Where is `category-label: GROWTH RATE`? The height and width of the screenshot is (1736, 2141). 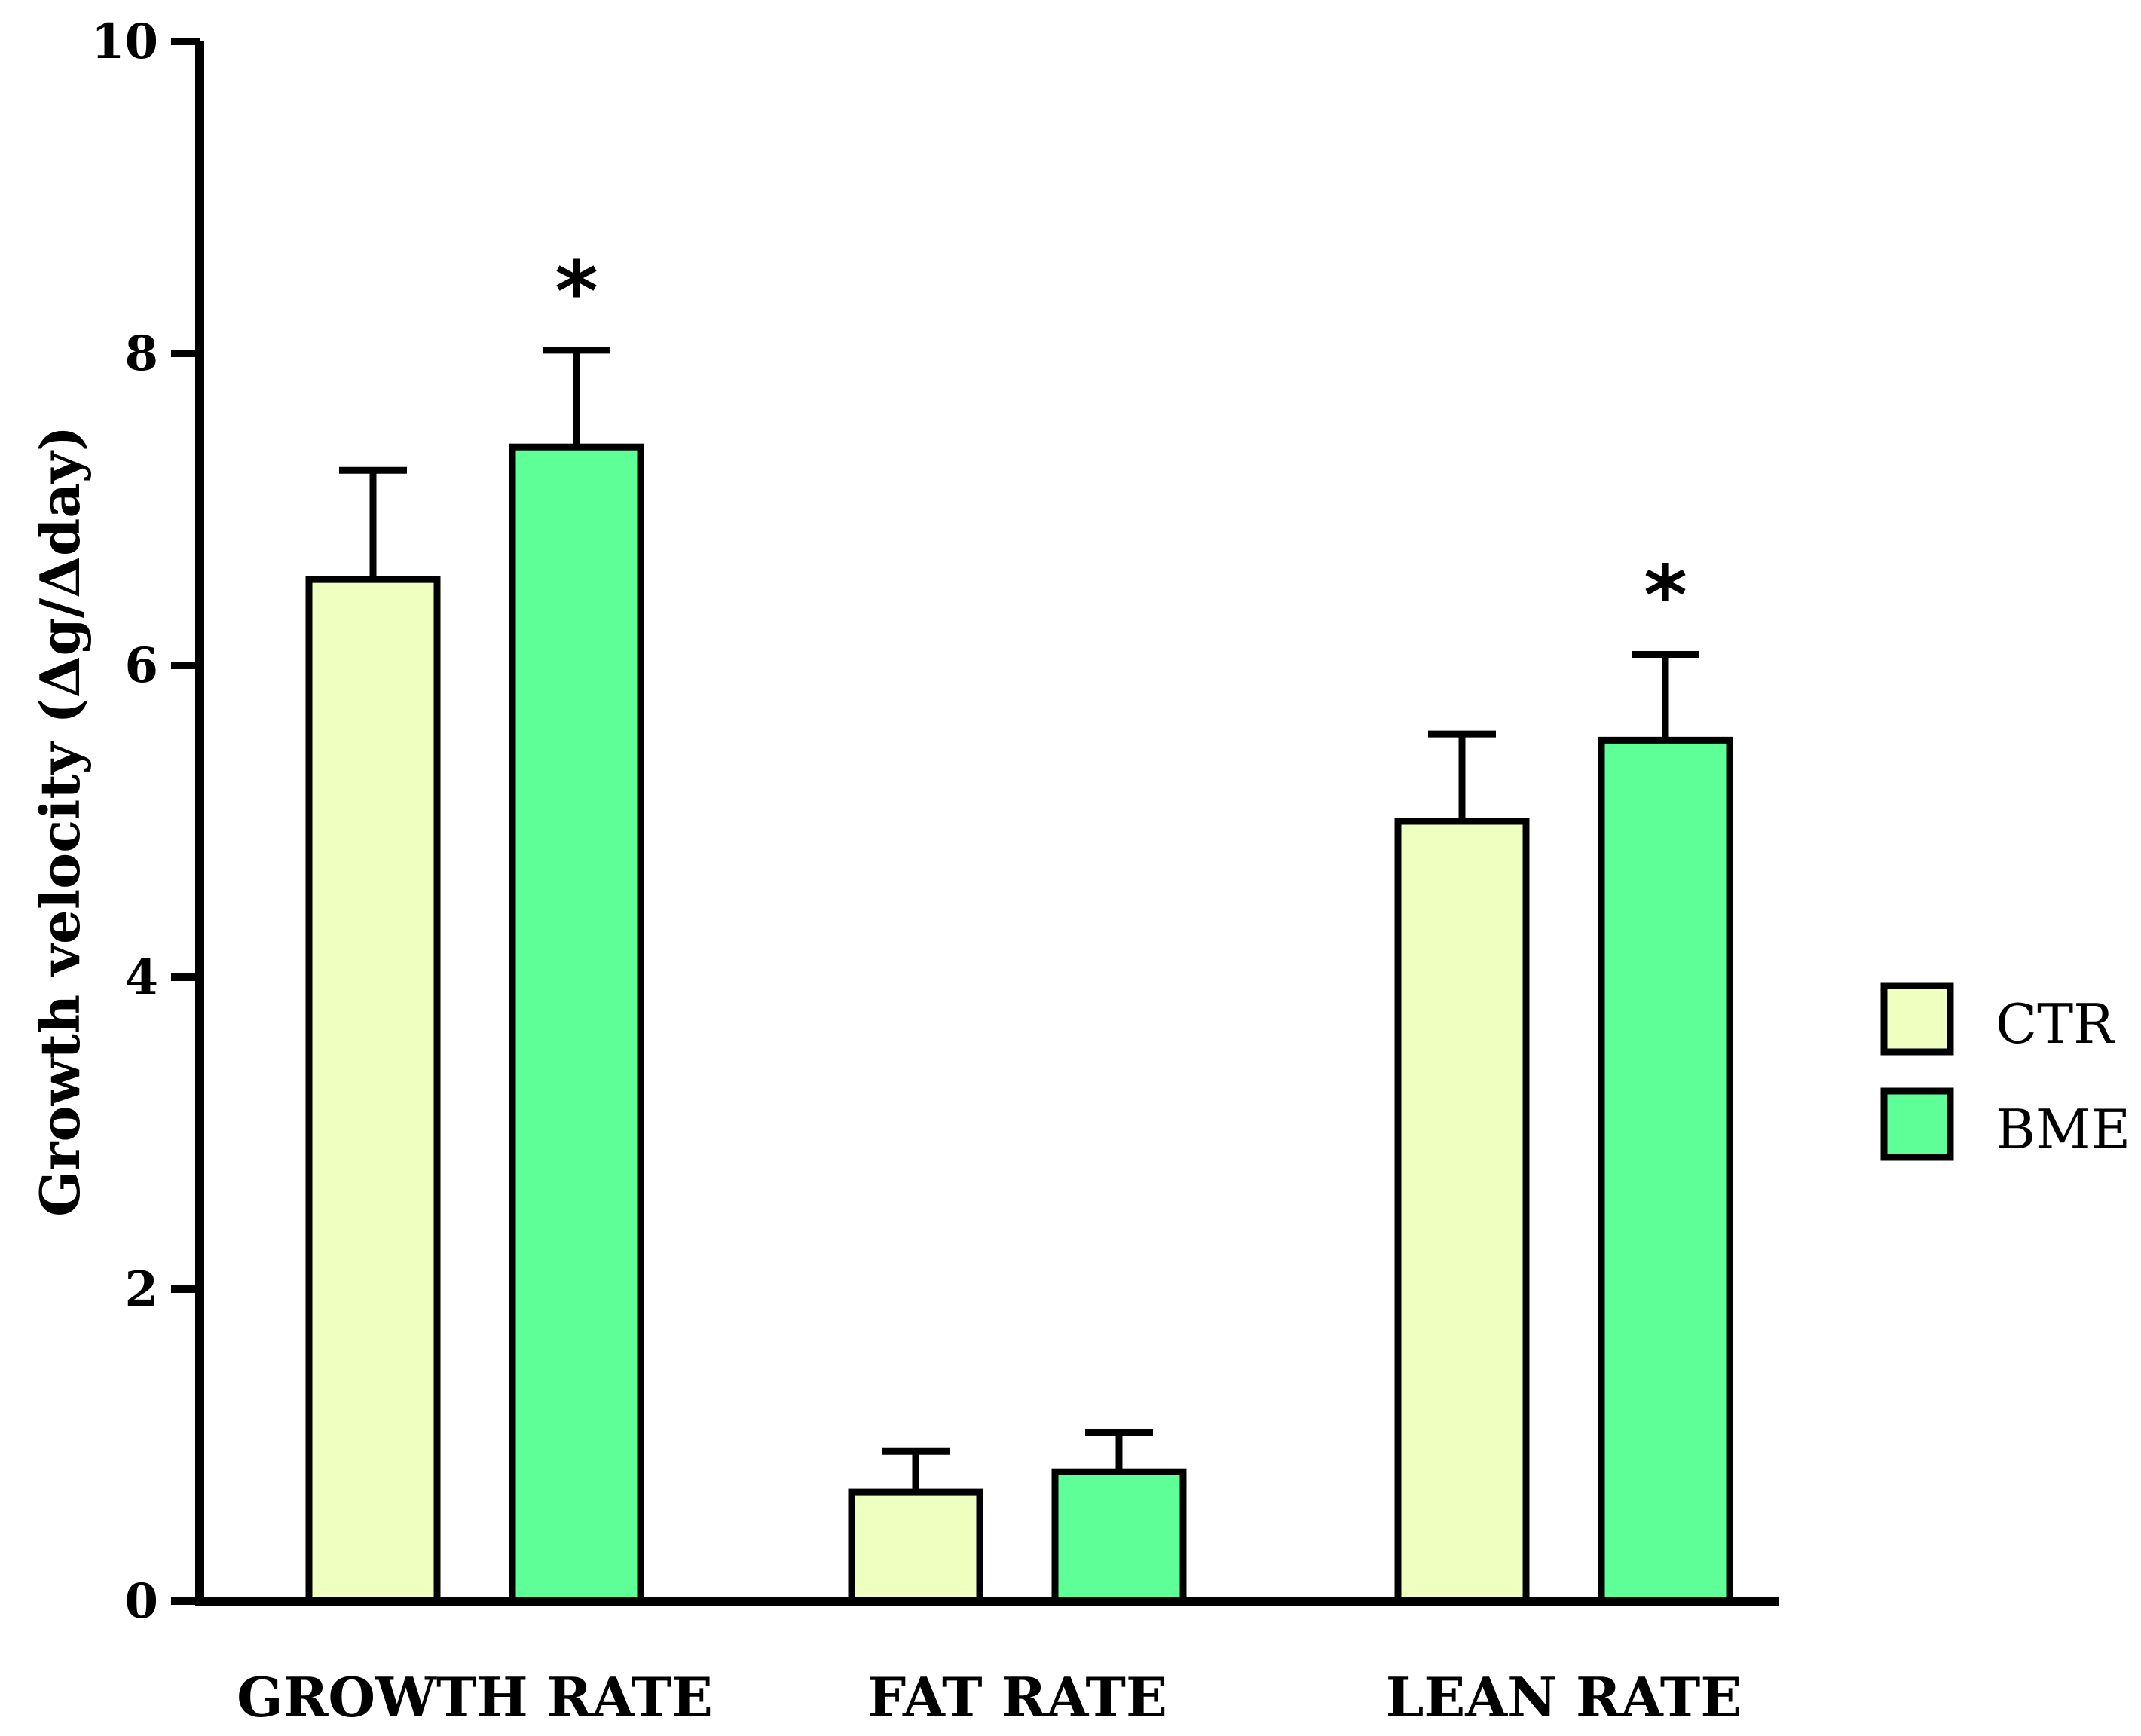
category-label: GROWTH RATE is located at coordinates (475, 1697).